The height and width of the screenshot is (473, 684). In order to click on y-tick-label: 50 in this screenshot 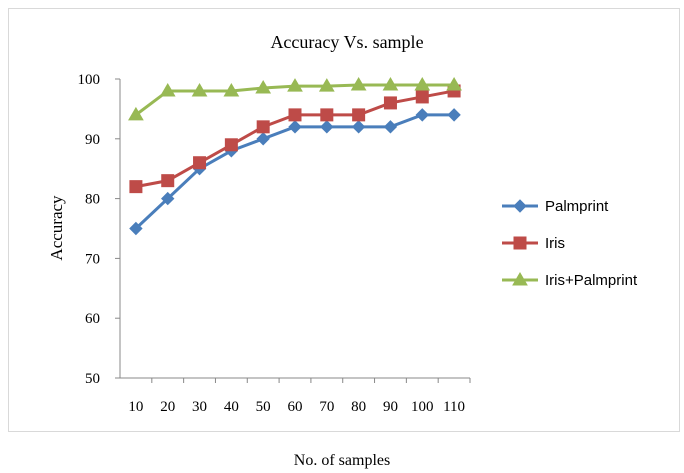, I will do `click(92, 379)`.